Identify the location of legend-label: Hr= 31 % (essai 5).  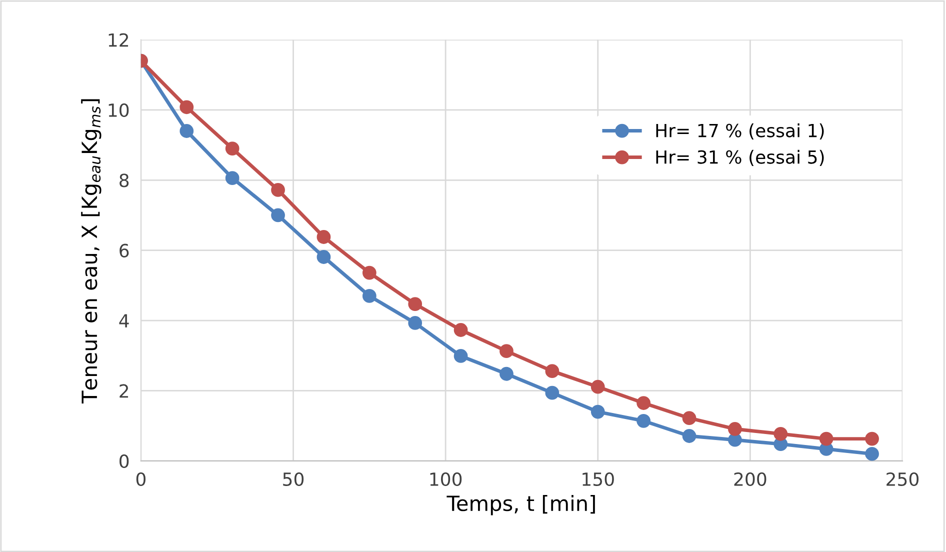
(740, 158).